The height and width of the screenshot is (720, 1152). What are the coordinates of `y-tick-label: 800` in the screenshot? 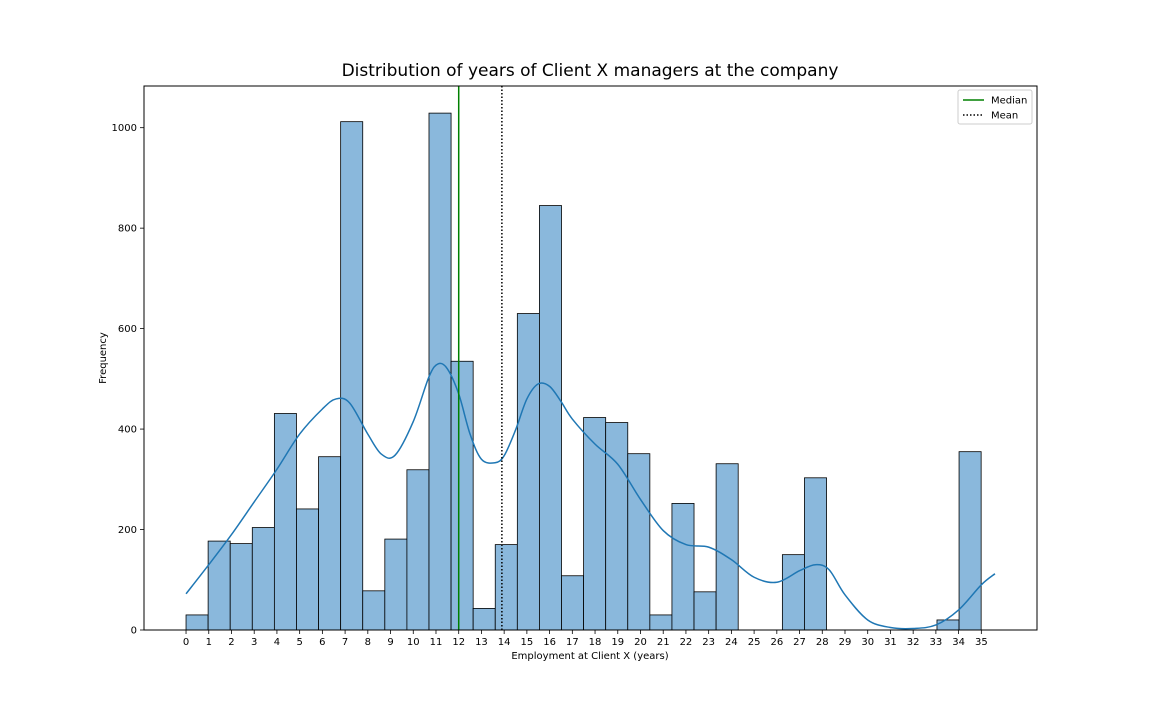 It's located at (127, 229).